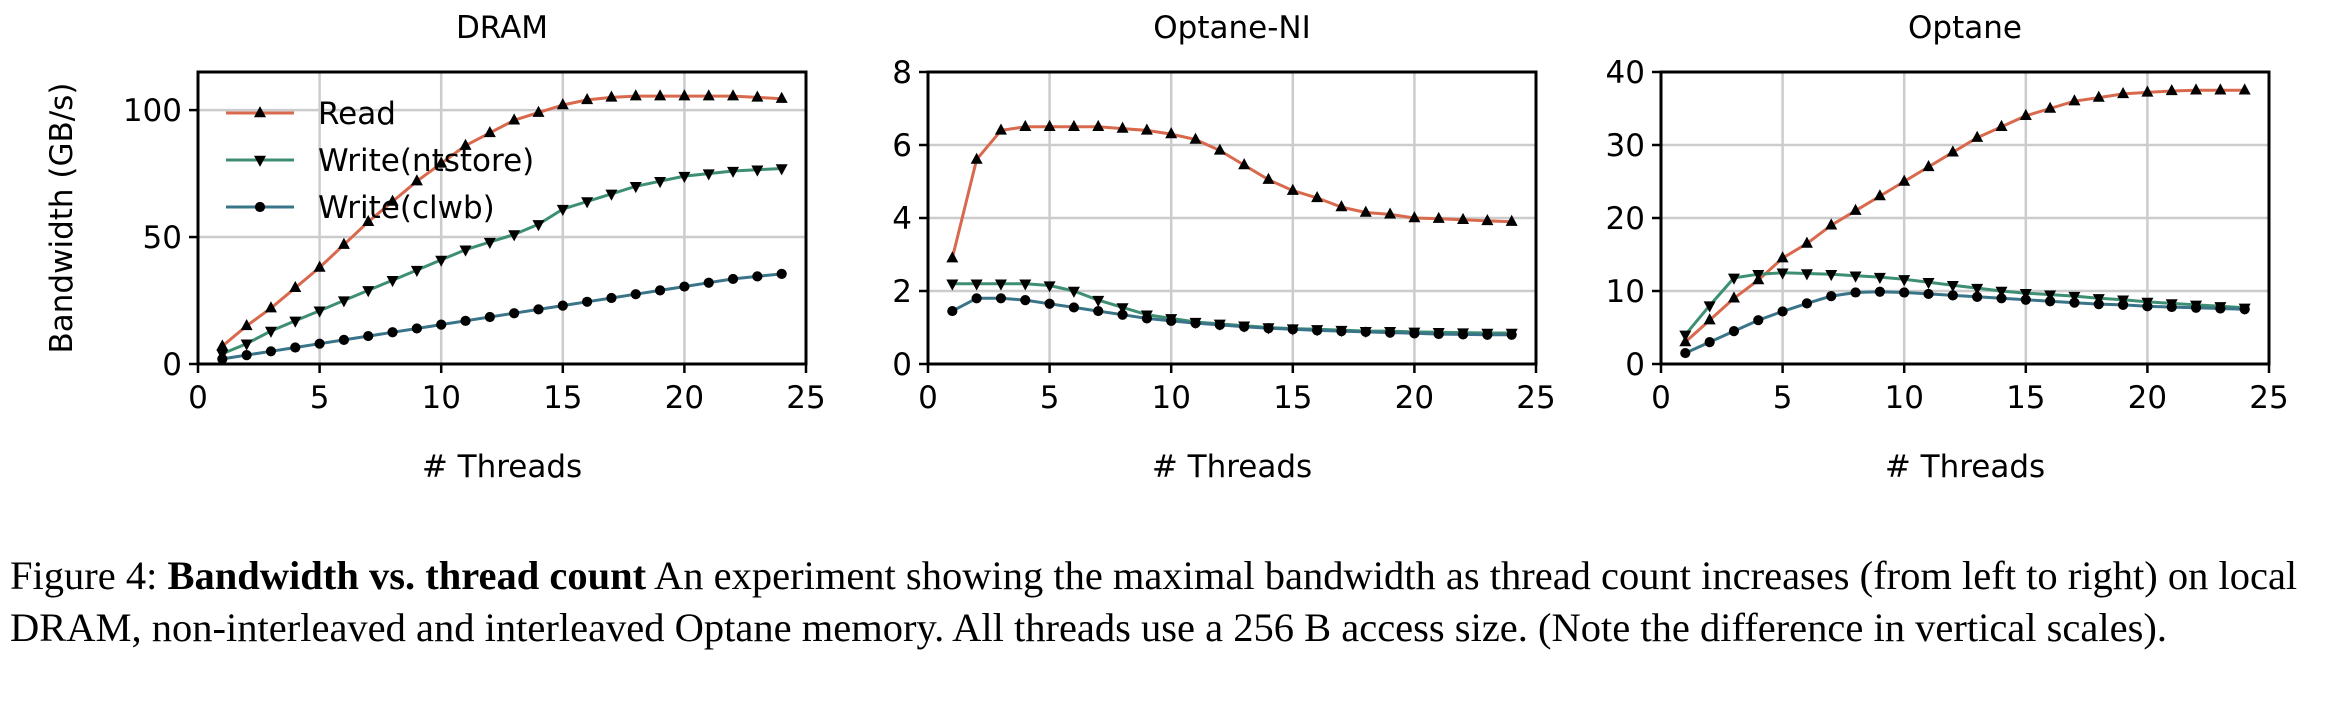  What do you see at coordinates (89, 575) in the screenshot?
I see `caption-prefix: Figure 4:` at bounding box center [89, 575].